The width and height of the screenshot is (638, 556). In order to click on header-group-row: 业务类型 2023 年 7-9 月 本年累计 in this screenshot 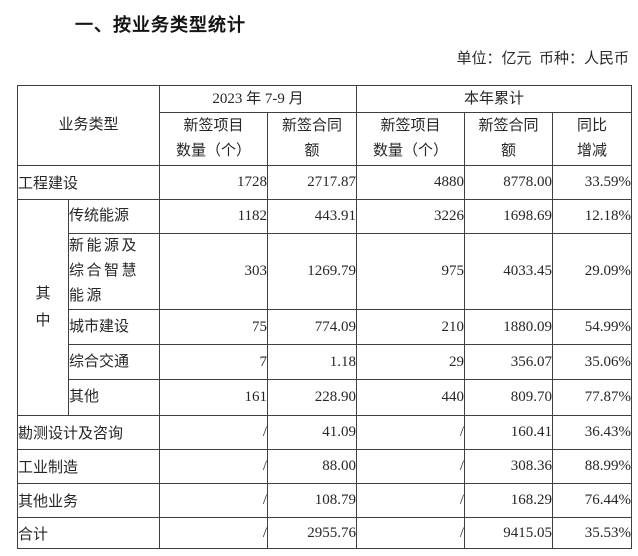, I will do `click(324, 125)`.